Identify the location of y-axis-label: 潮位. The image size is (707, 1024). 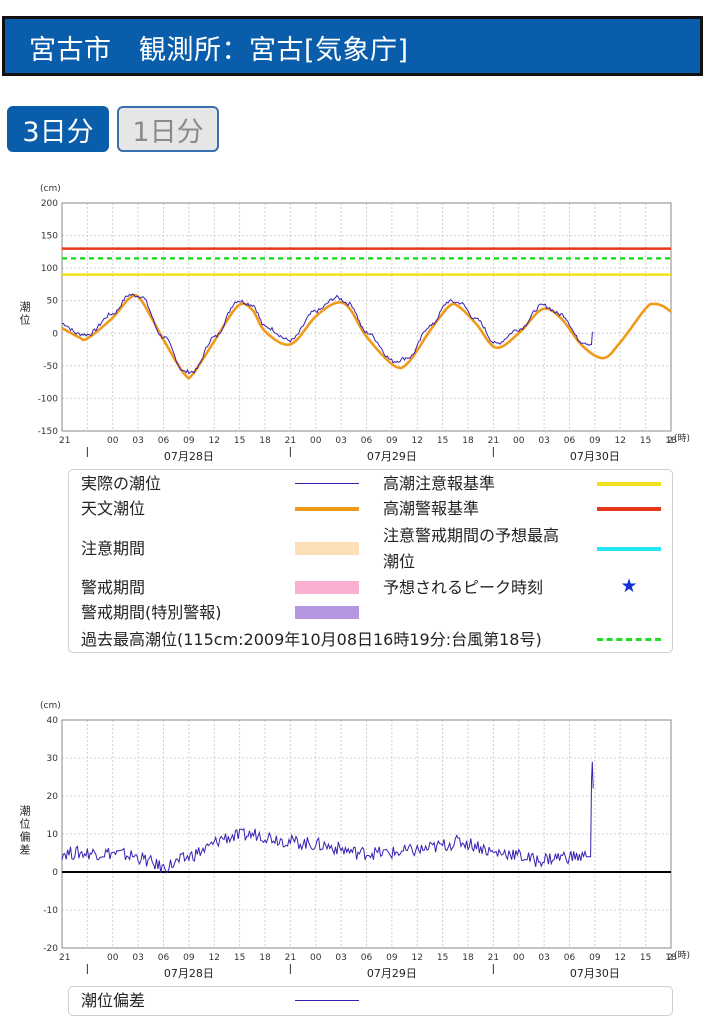
(25, 313).